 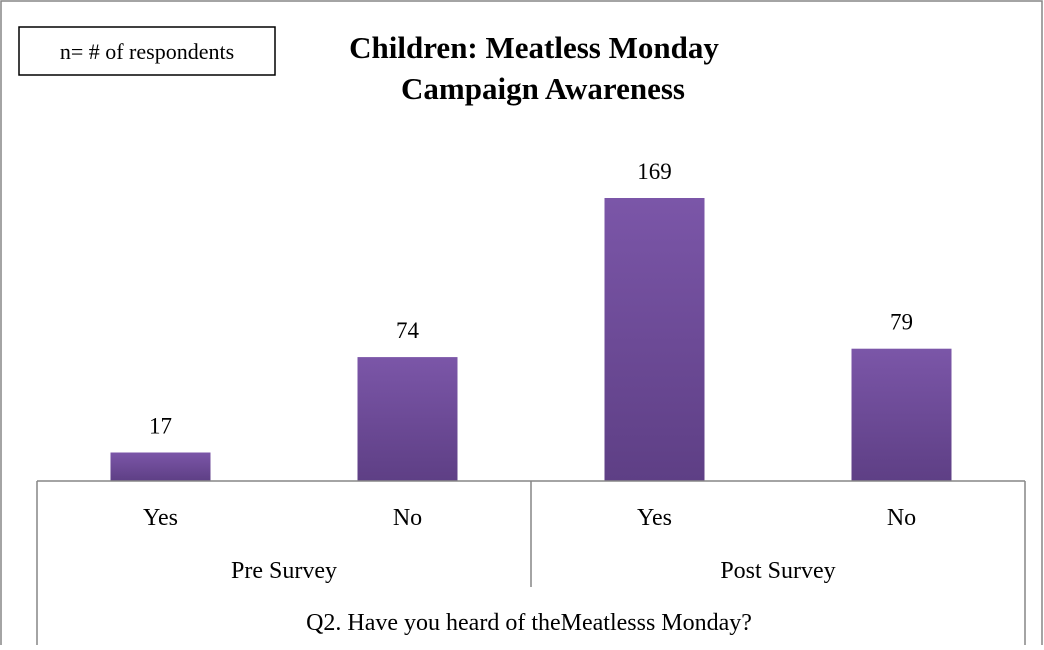 What do you see at coordinates (284, 571) in the screenshot?
I see `group-label: Pre Survey` at bounding box center [284, 571].